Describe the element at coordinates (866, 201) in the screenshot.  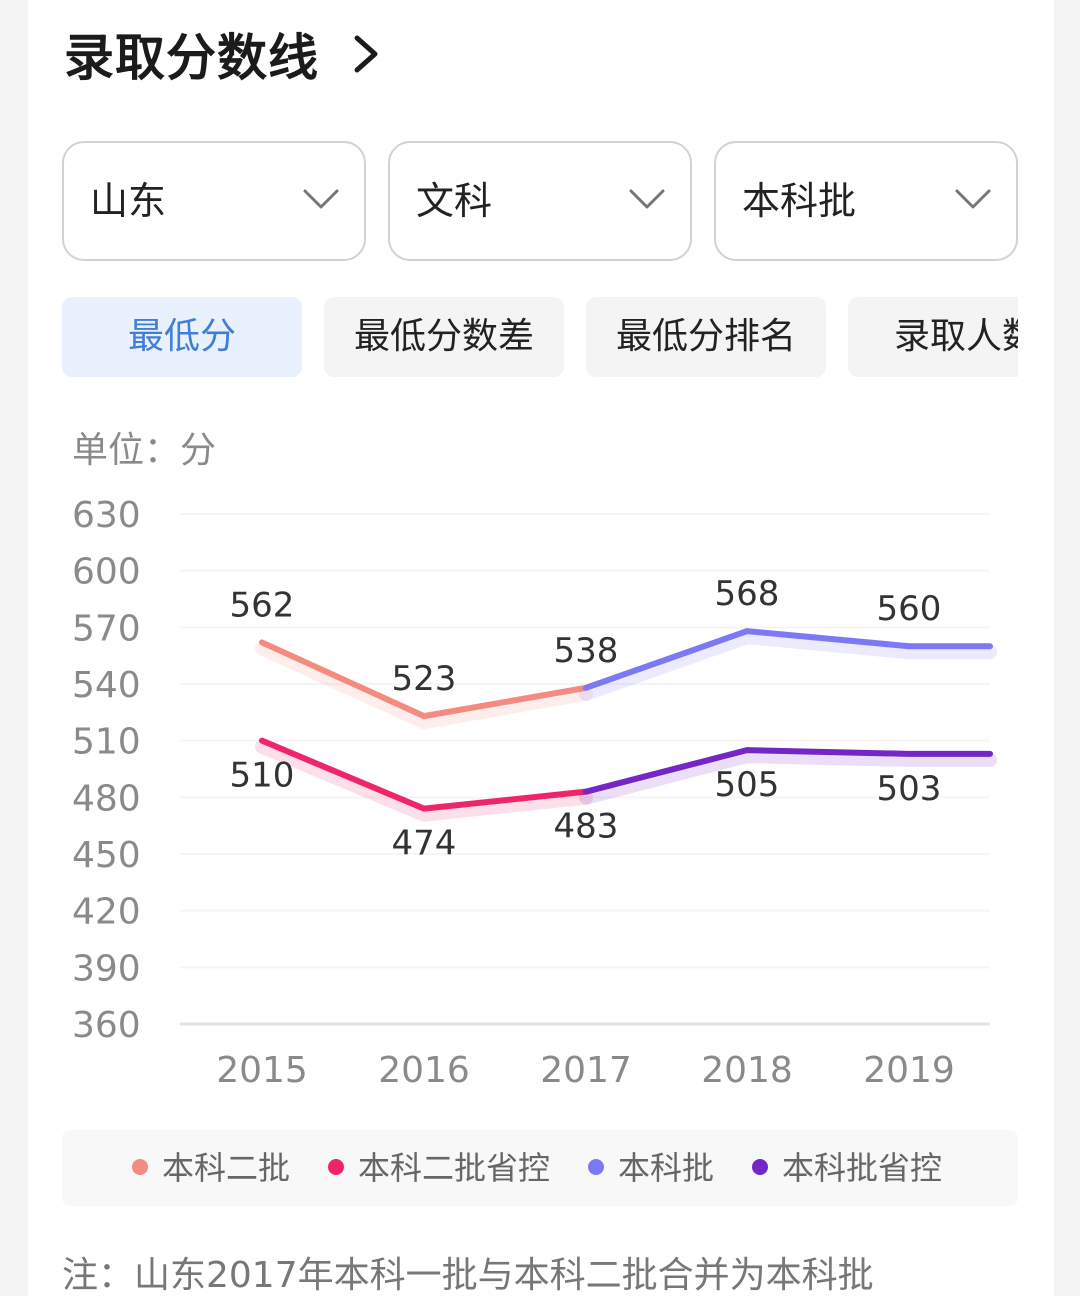
I see `batch-select: 本科批` at that location.